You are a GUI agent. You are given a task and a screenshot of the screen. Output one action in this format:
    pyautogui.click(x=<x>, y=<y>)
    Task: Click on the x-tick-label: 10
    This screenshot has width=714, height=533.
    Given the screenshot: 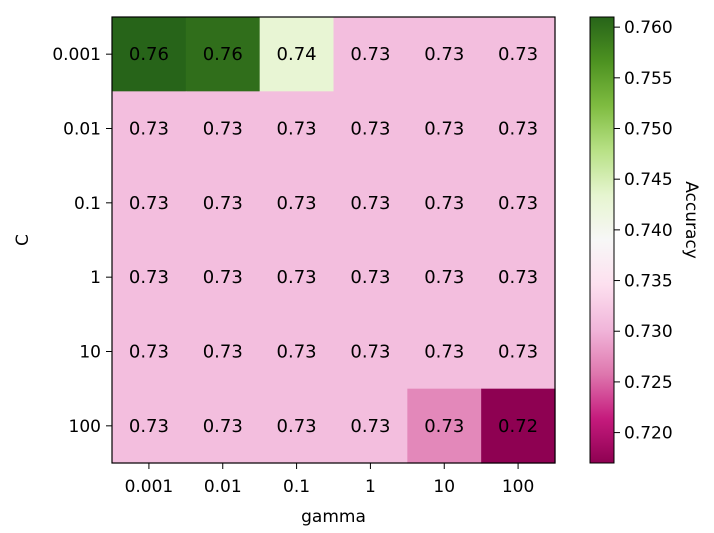 What is the action you would take?
    pyautogui.click(x=444, y=487)
    